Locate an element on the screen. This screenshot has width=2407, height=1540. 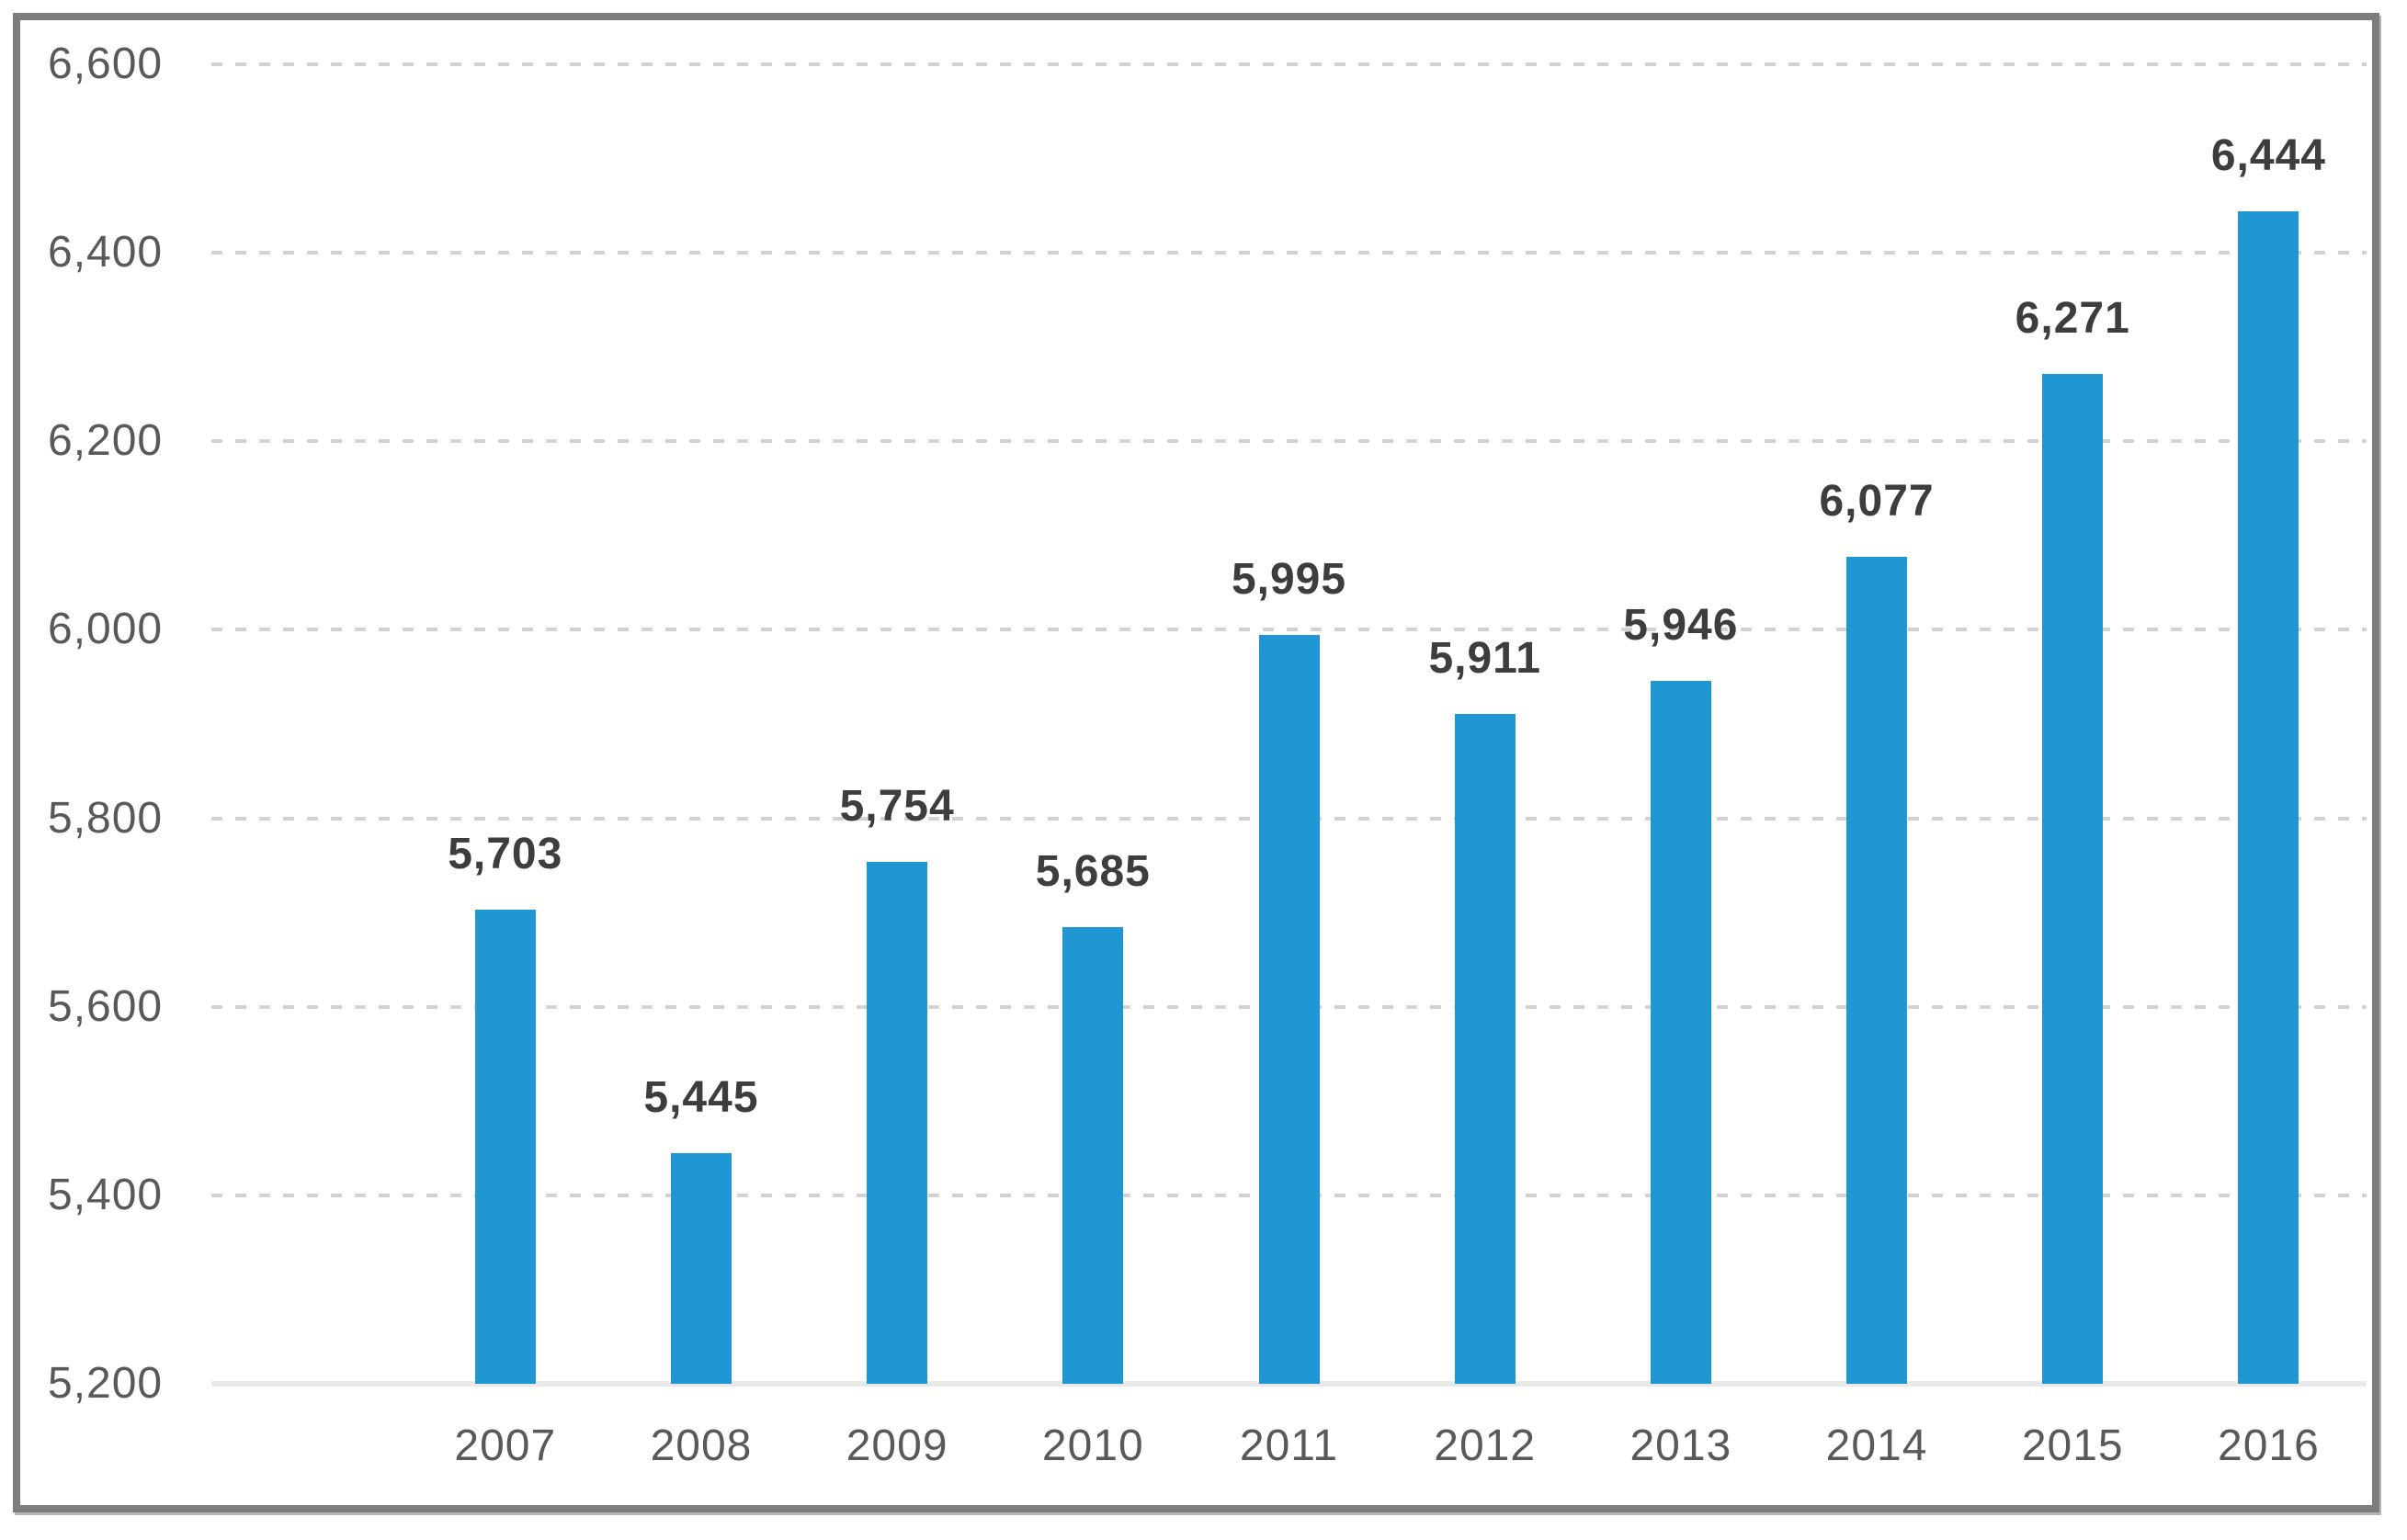
bar-value-label-2015: 6,271 is located at coordinates (2072, 319).